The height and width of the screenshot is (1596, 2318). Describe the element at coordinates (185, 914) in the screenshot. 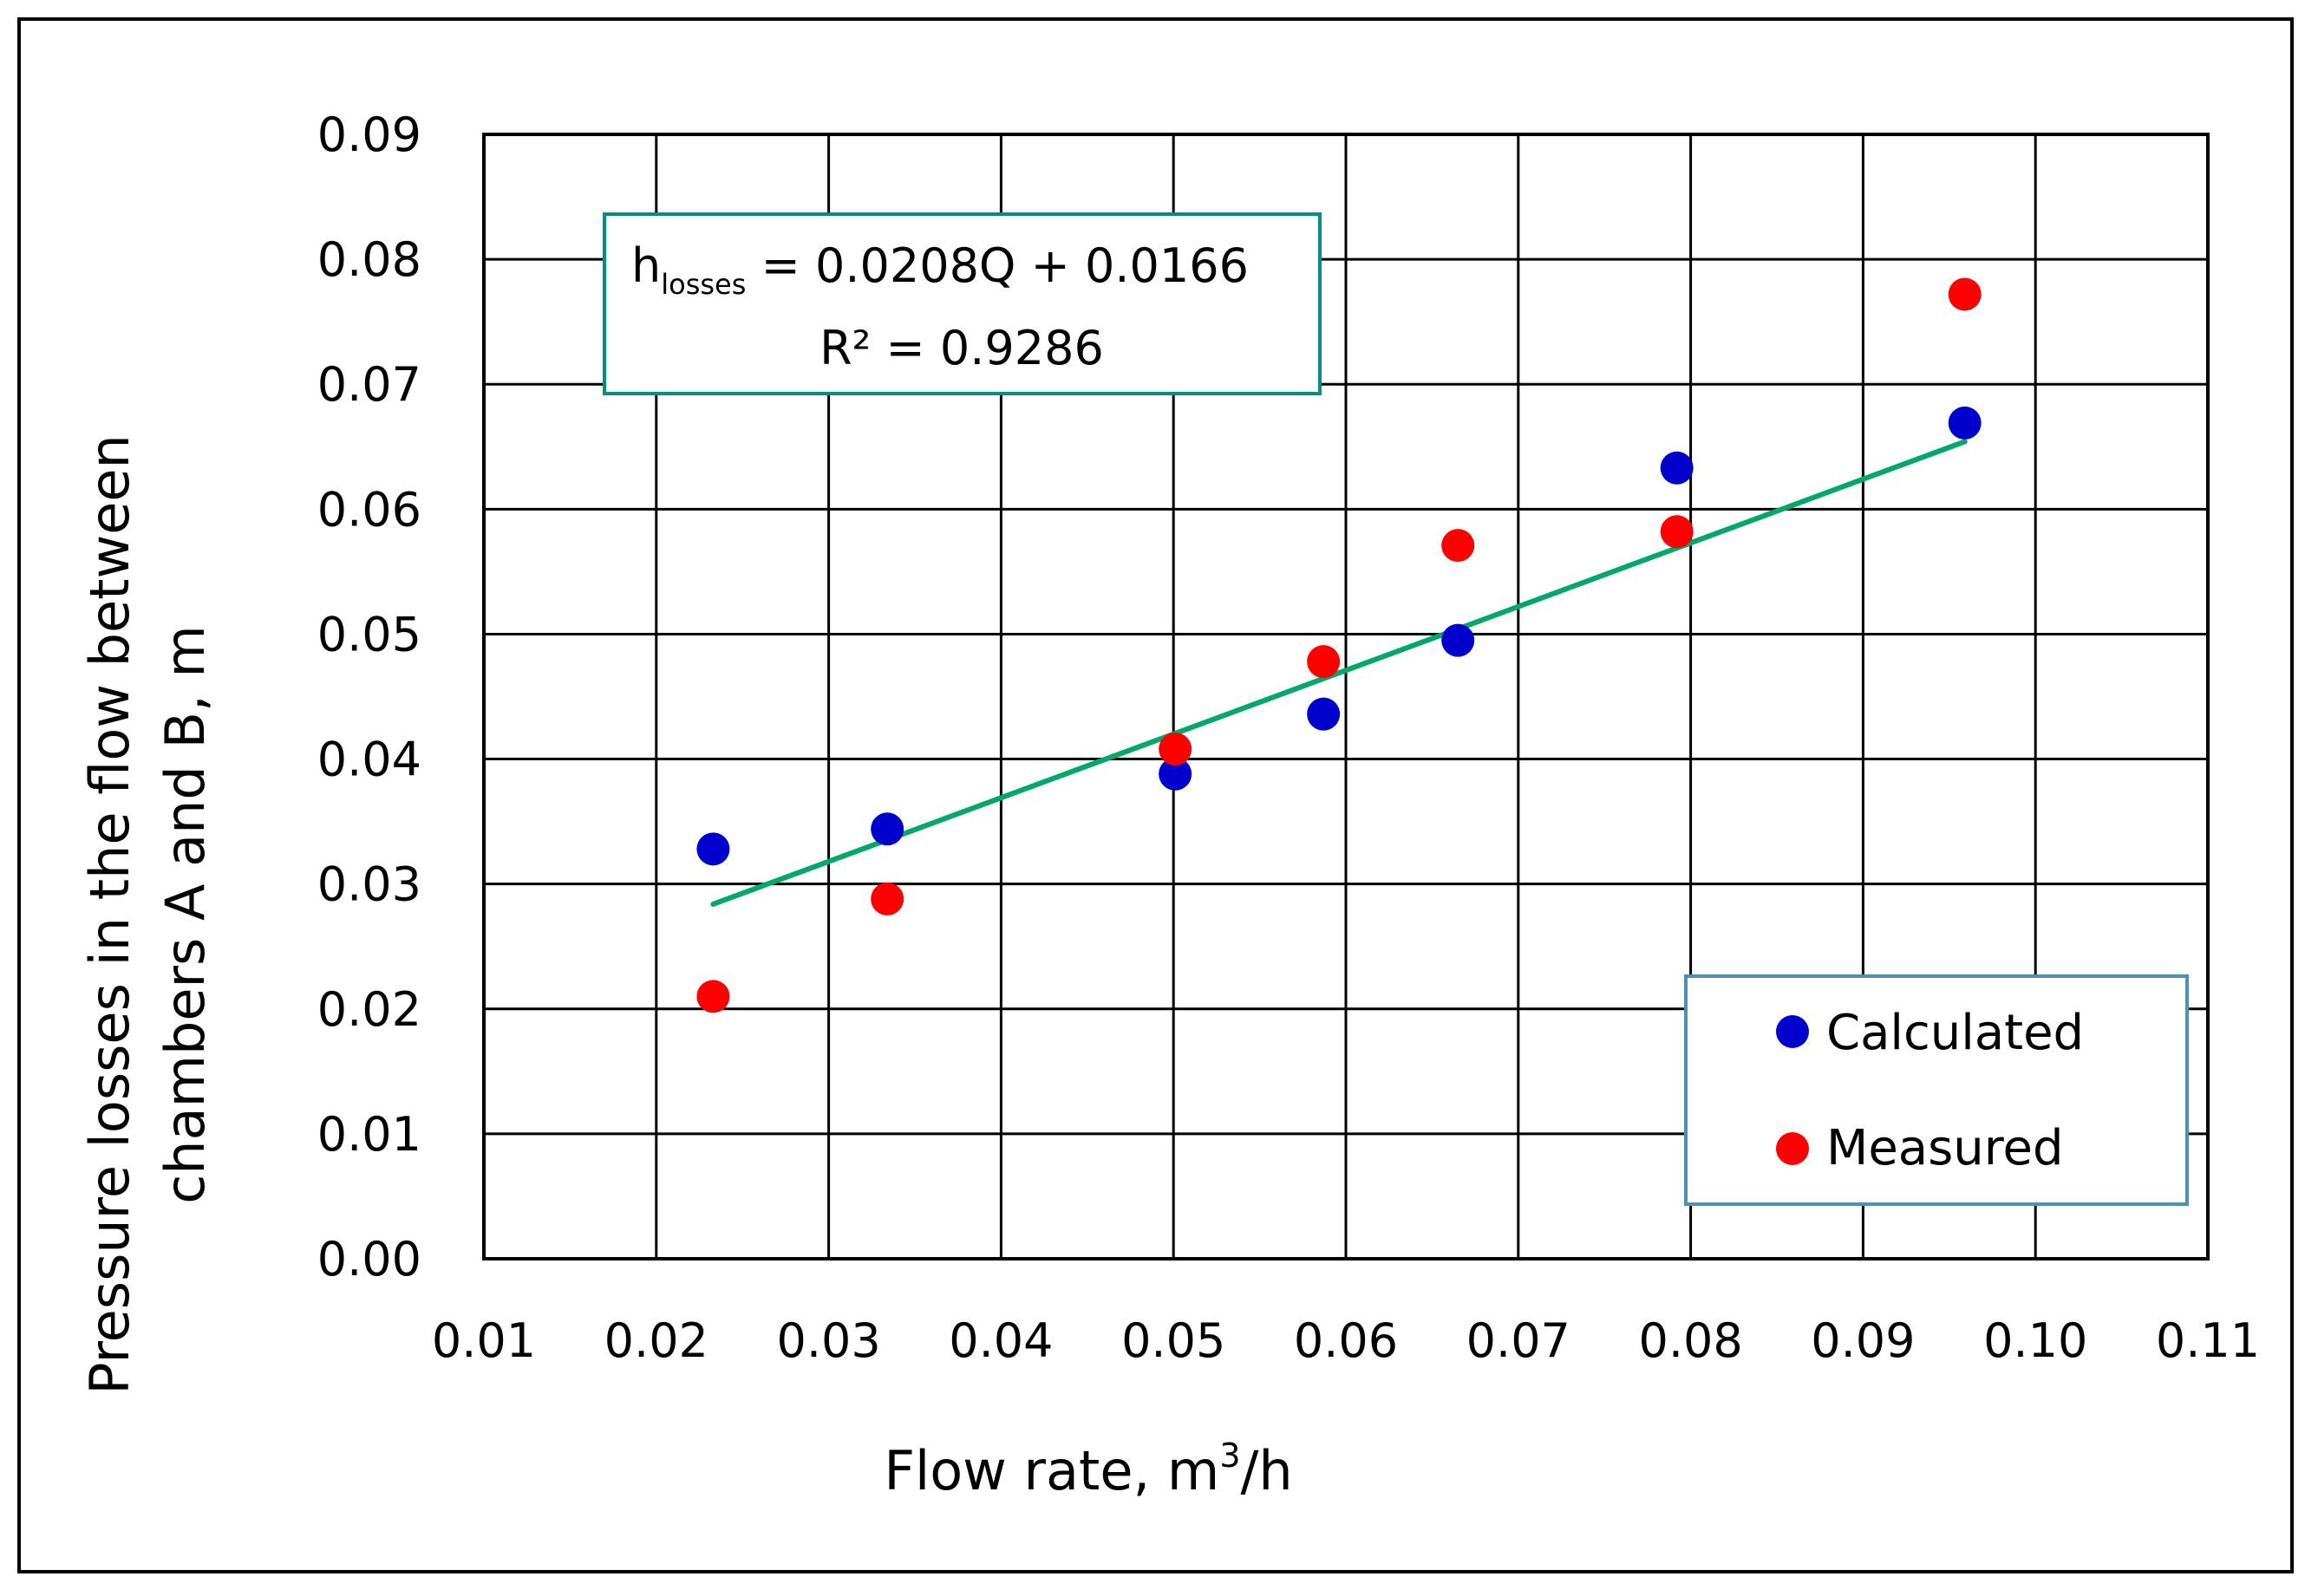

I see `y-axis-title-line-2: chambers A and B, m` at that location.